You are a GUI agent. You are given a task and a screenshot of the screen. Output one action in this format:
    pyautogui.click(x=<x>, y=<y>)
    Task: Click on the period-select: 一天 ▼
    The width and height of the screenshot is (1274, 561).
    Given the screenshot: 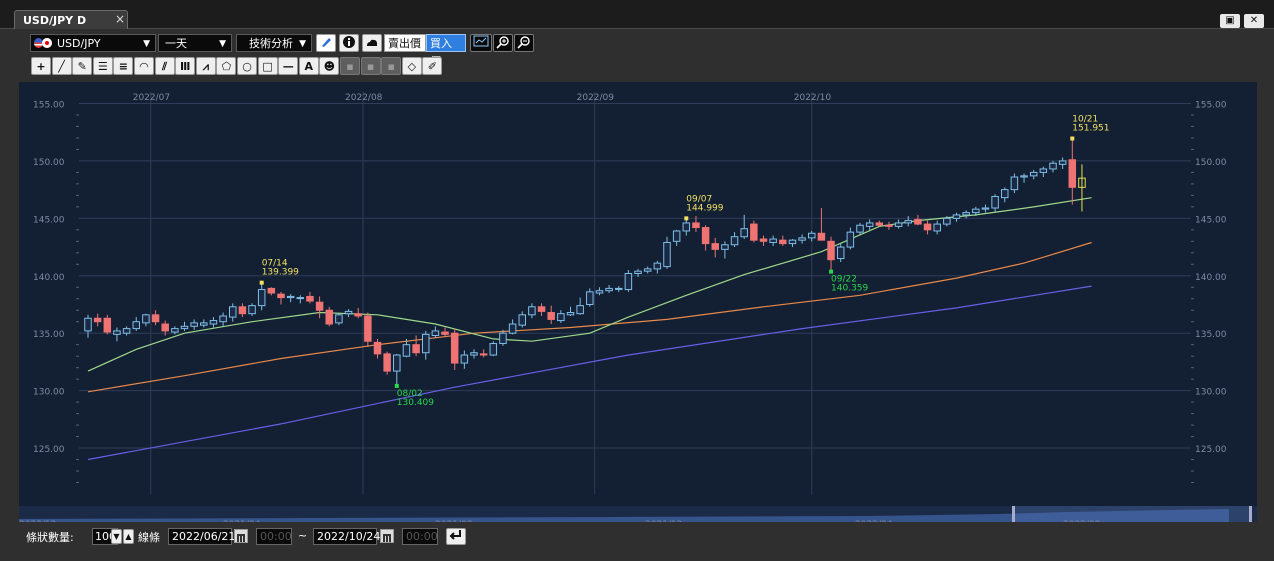 What is the action you would take?
    pyautogui.click(x=195, y=43)
    